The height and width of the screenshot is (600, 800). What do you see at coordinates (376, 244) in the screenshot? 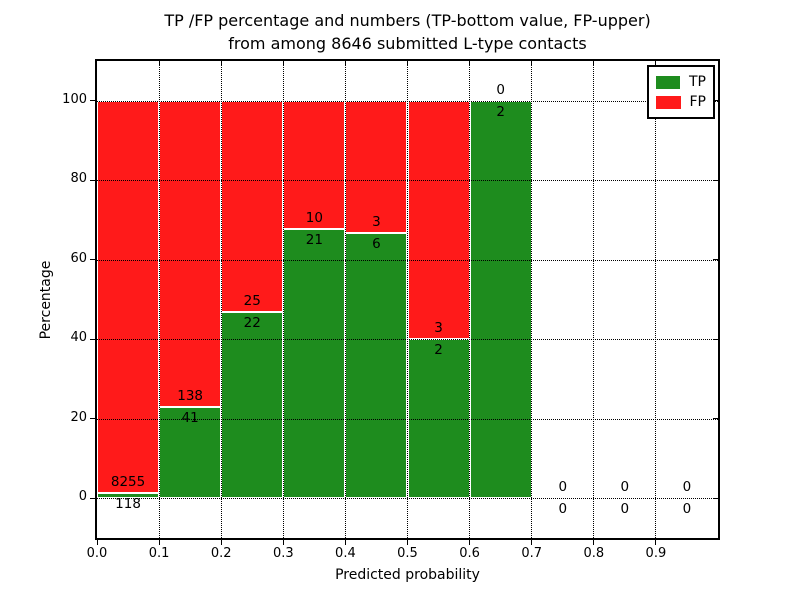
I see `tp-count-label: 6` at bounding box center [376, 244].